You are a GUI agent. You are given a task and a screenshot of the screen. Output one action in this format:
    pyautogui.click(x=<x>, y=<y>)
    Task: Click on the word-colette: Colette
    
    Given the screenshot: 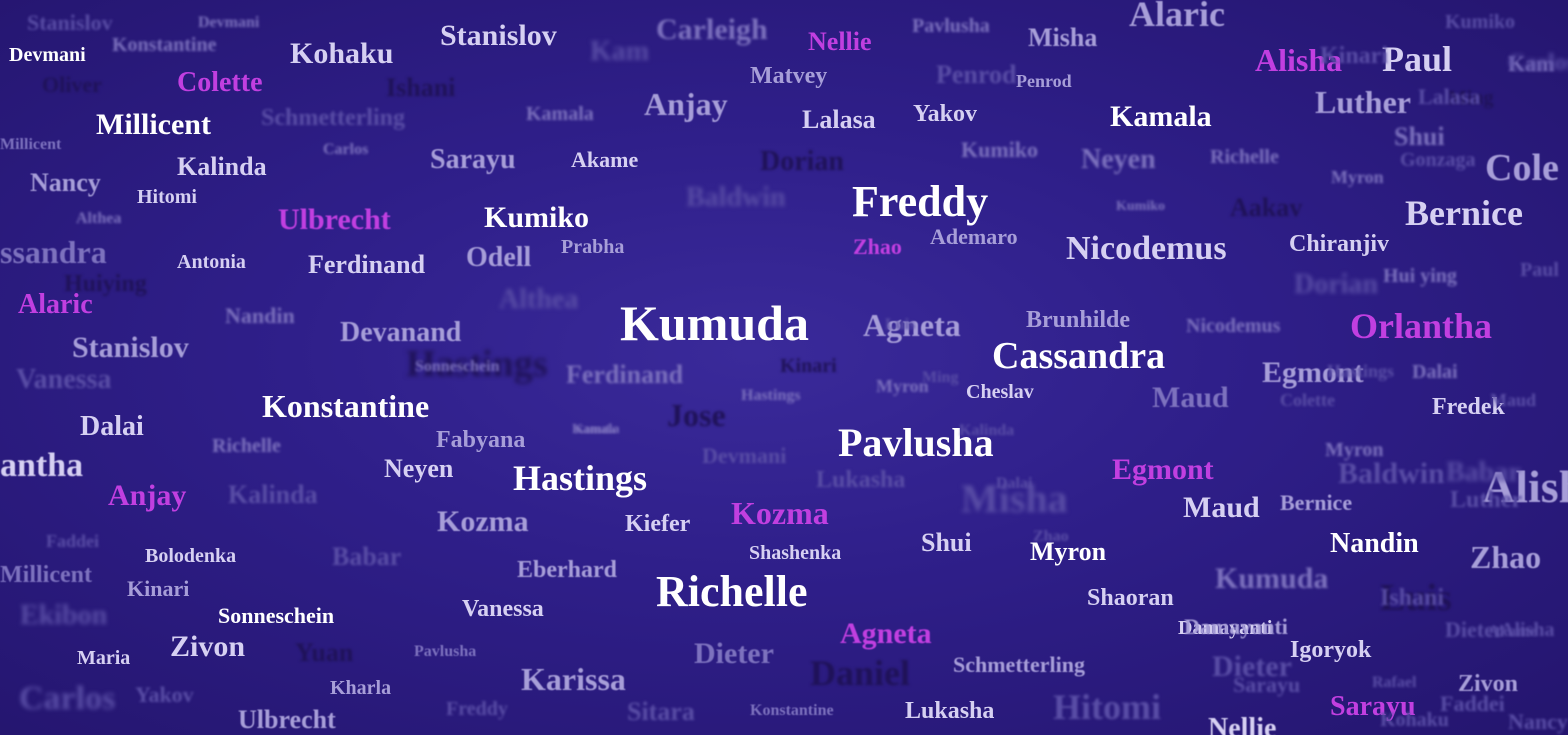 What is the action you would take?
    pyautogui.click(x=220, y=82)
    